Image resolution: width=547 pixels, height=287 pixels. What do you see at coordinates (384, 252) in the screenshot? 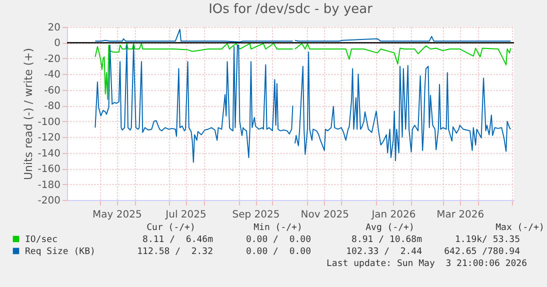
I see `text: 102.33 / 2.44` at bounding box center [384, 252].